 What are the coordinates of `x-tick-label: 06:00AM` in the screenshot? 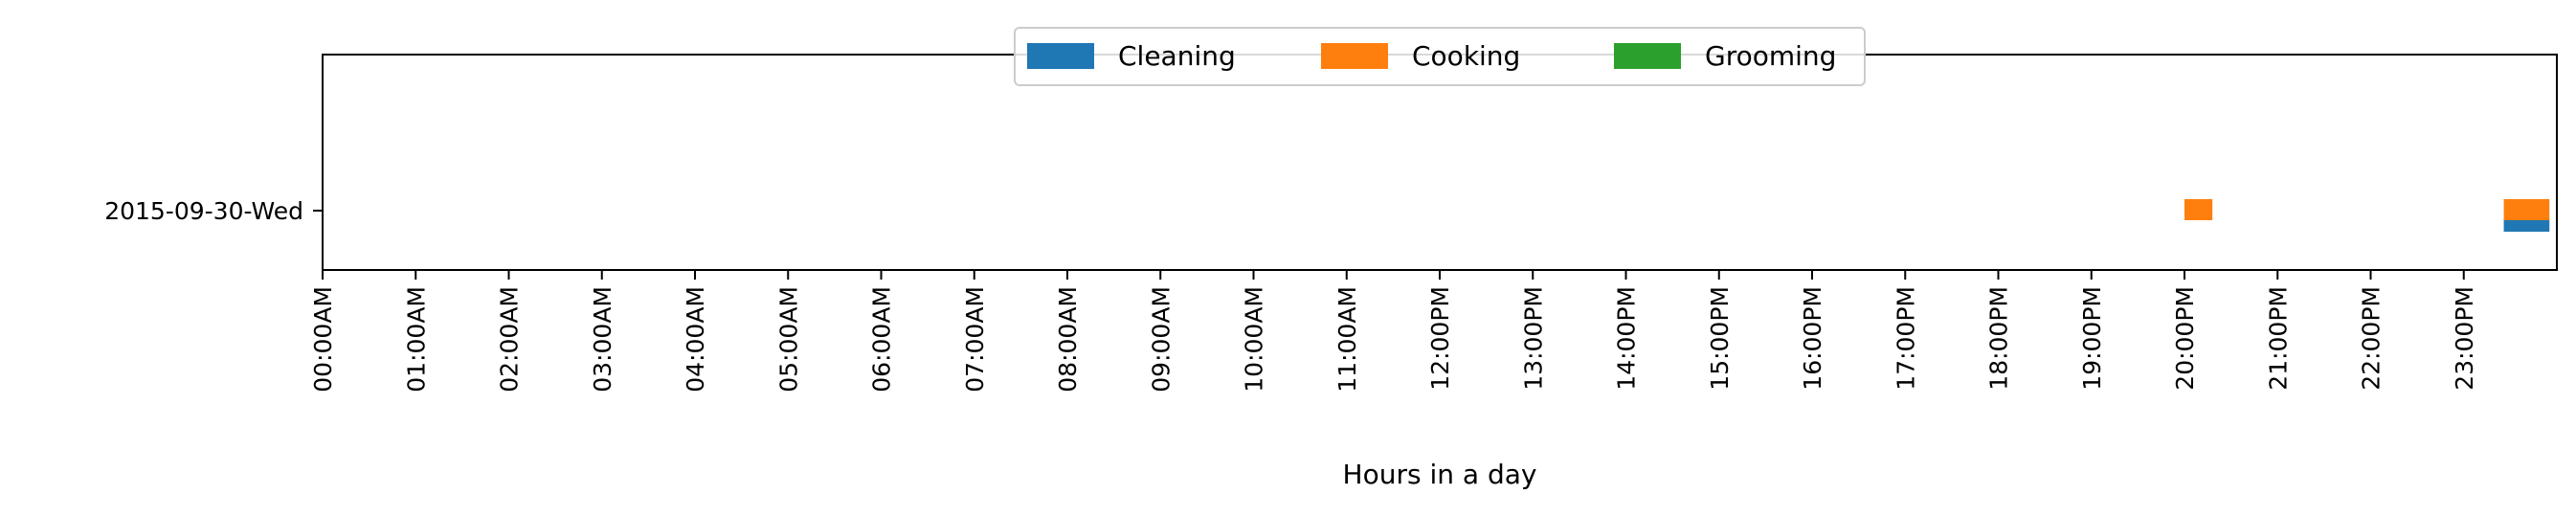 It's located at (882, 339).